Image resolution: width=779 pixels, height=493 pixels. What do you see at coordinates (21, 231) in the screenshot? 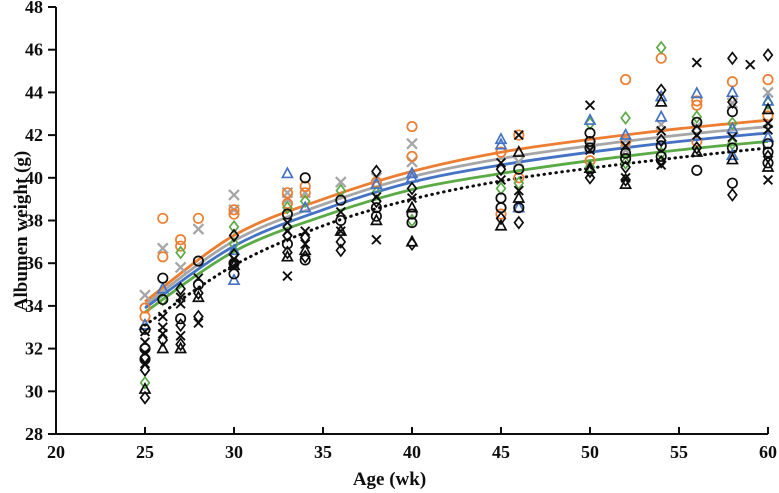
I see `y-axis-title: Albumen weight (g)` at bounding box center [21, 231].